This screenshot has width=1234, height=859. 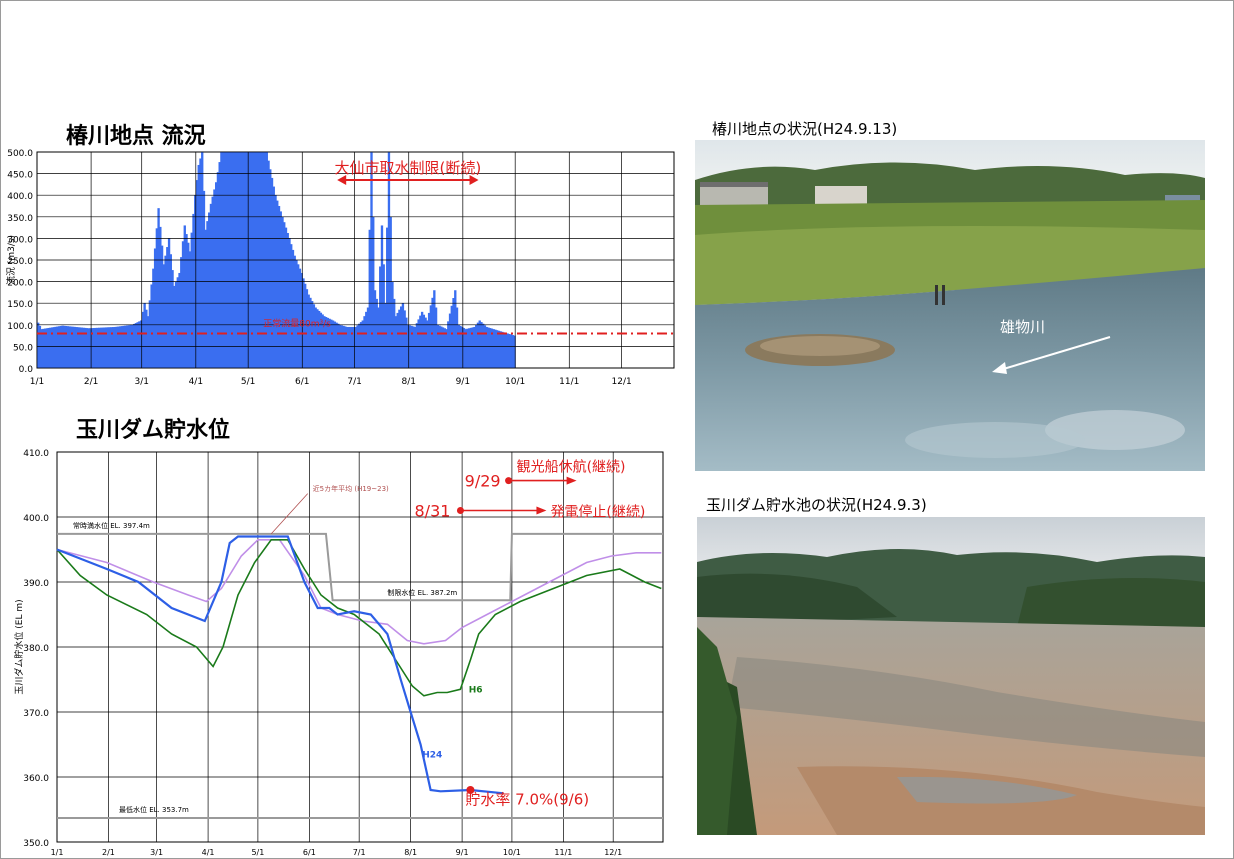 What do you see at coordinates (208, 852) in the screenshot?
I see `x-tick-label: 4/1` at bounding box center [208, 852].